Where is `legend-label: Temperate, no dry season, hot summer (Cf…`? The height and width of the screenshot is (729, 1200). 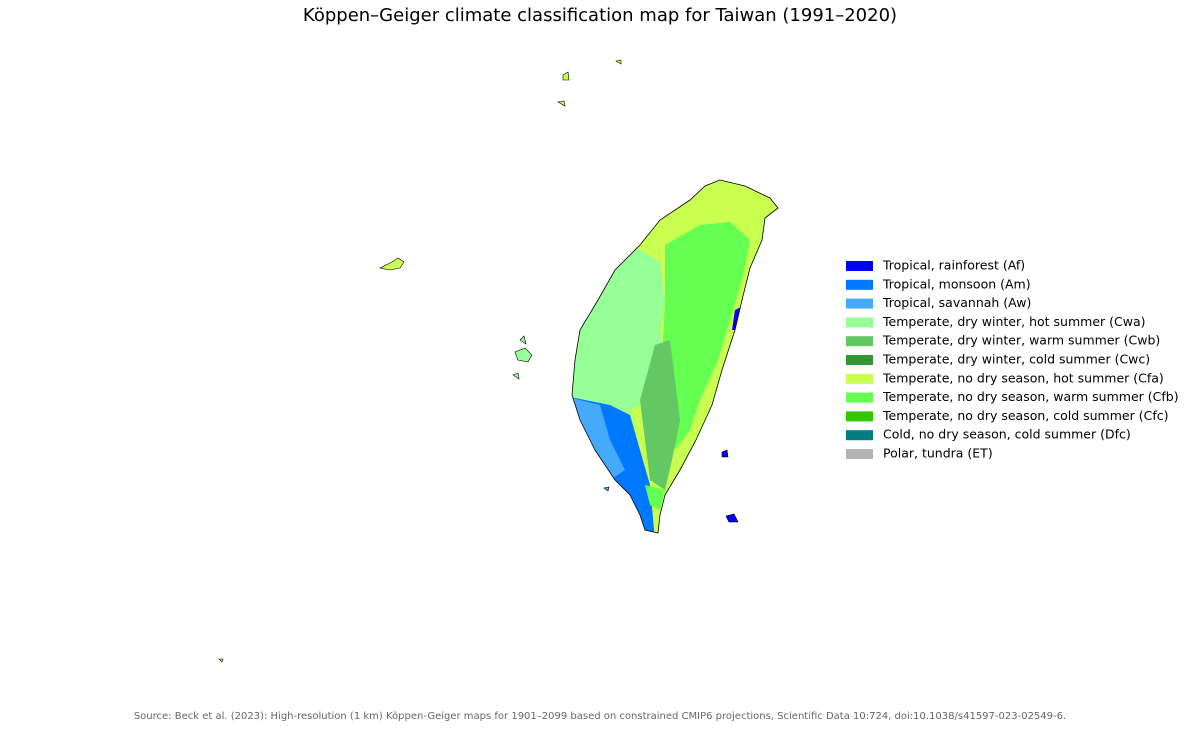
legend-label: Temperate, no dry season, hot summer (Cf… is located at coordinates (1023, 377).